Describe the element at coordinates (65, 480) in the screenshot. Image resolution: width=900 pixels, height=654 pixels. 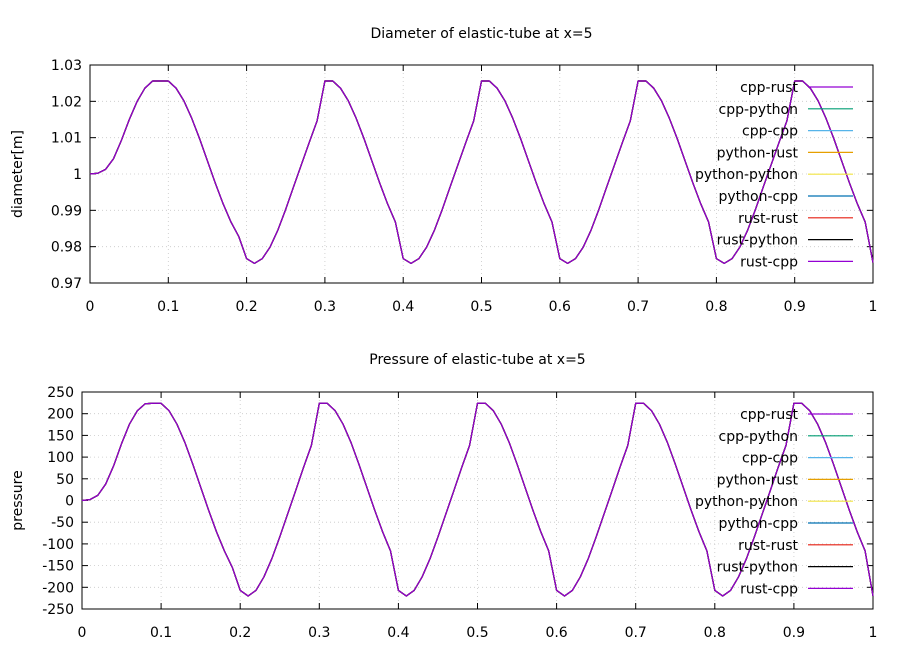
I see `y-tick-label: 50` at that location.